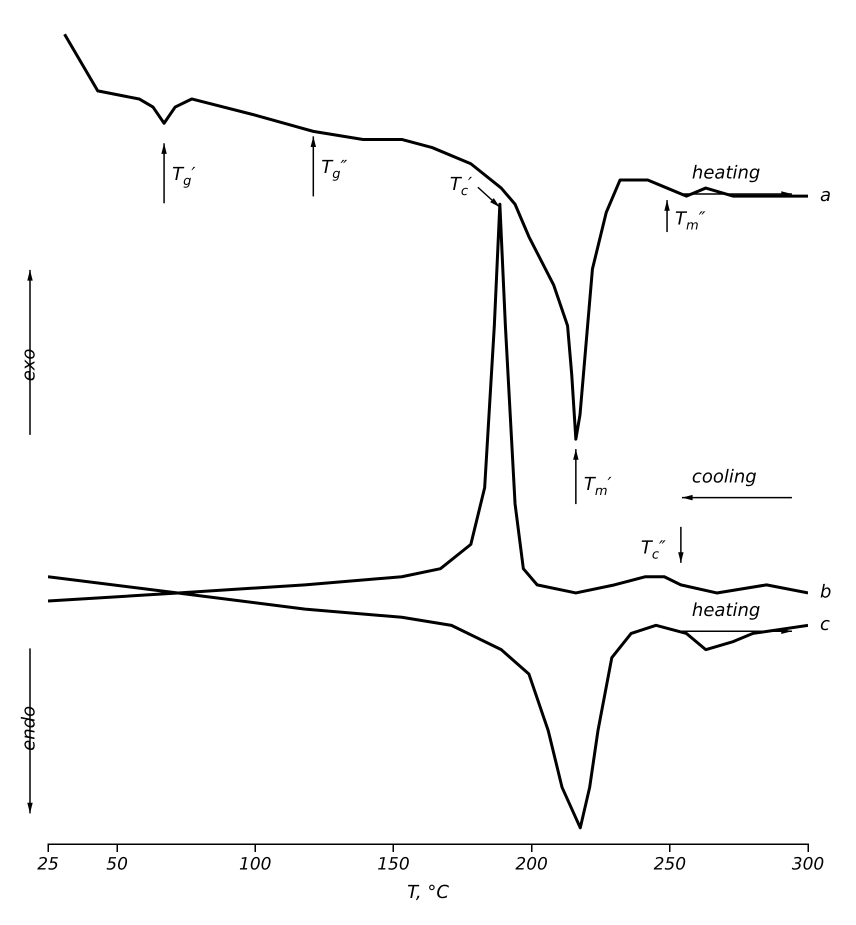 Image resolution: width=856 pixels, height=925 pixels. Describe the element at coordinates (826, 592) in the screenshot. I see `series-label: b` at that location.